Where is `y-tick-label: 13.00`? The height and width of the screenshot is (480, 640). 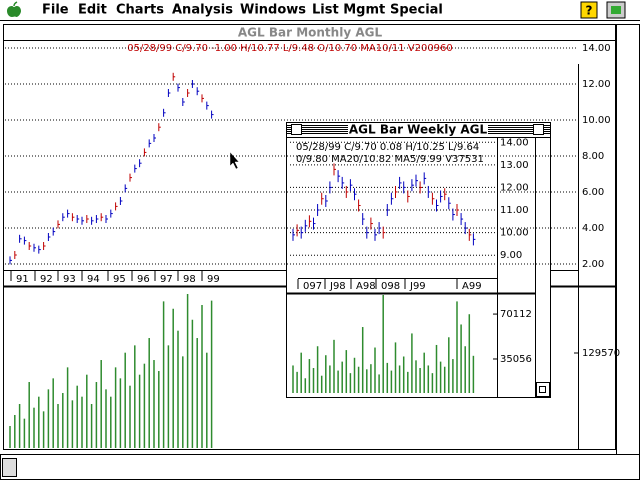
y-tick-label: 13.00 is located at coordinates (514, 165).